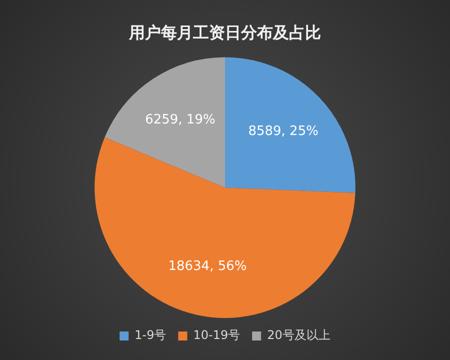 Image resolution: width=450 pixels, height=360 pixels. What do you see at coordinates (150, 335) in the screenshot?
I see `legend-label: 1-9号` at bounding box center [150, 335].